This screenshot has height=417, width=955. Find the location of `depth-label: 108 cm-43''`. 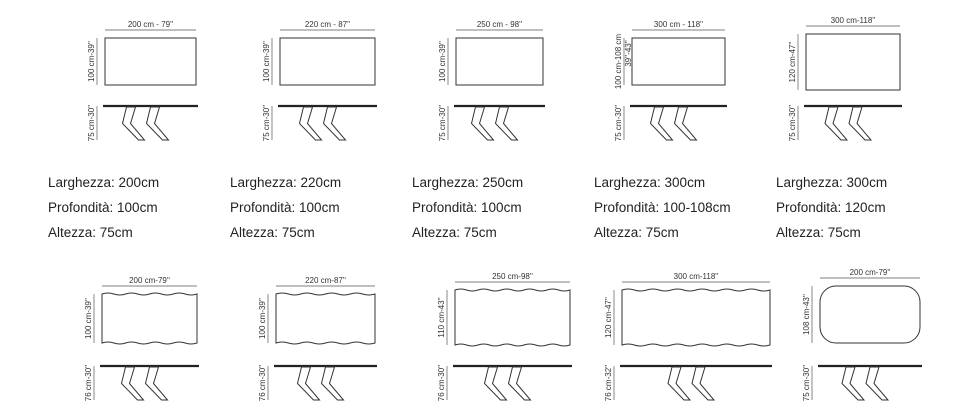

depth-label: 108 cm-43'' is located at coordinates (806, 314).